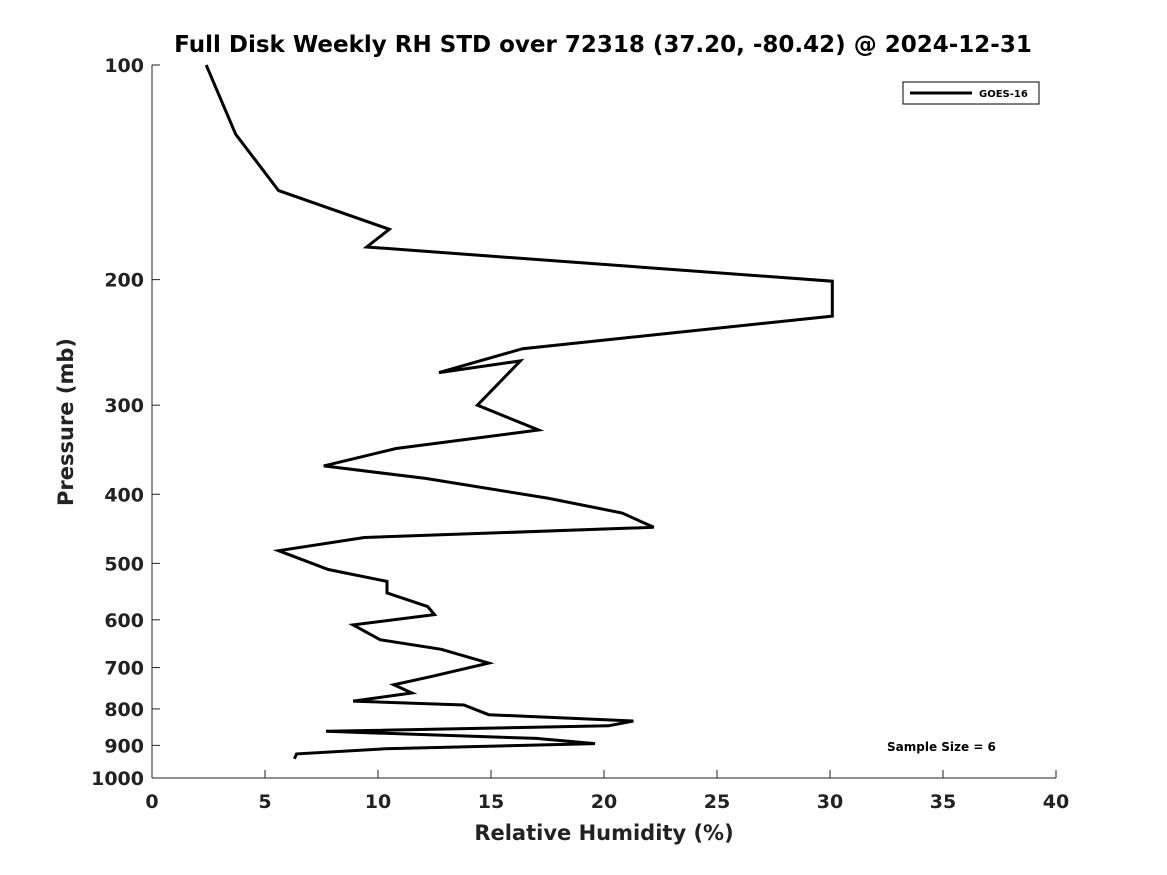 This screenshot has width=1167, height=875. I want to click on x-tick-label: 10, so click(378, 802).